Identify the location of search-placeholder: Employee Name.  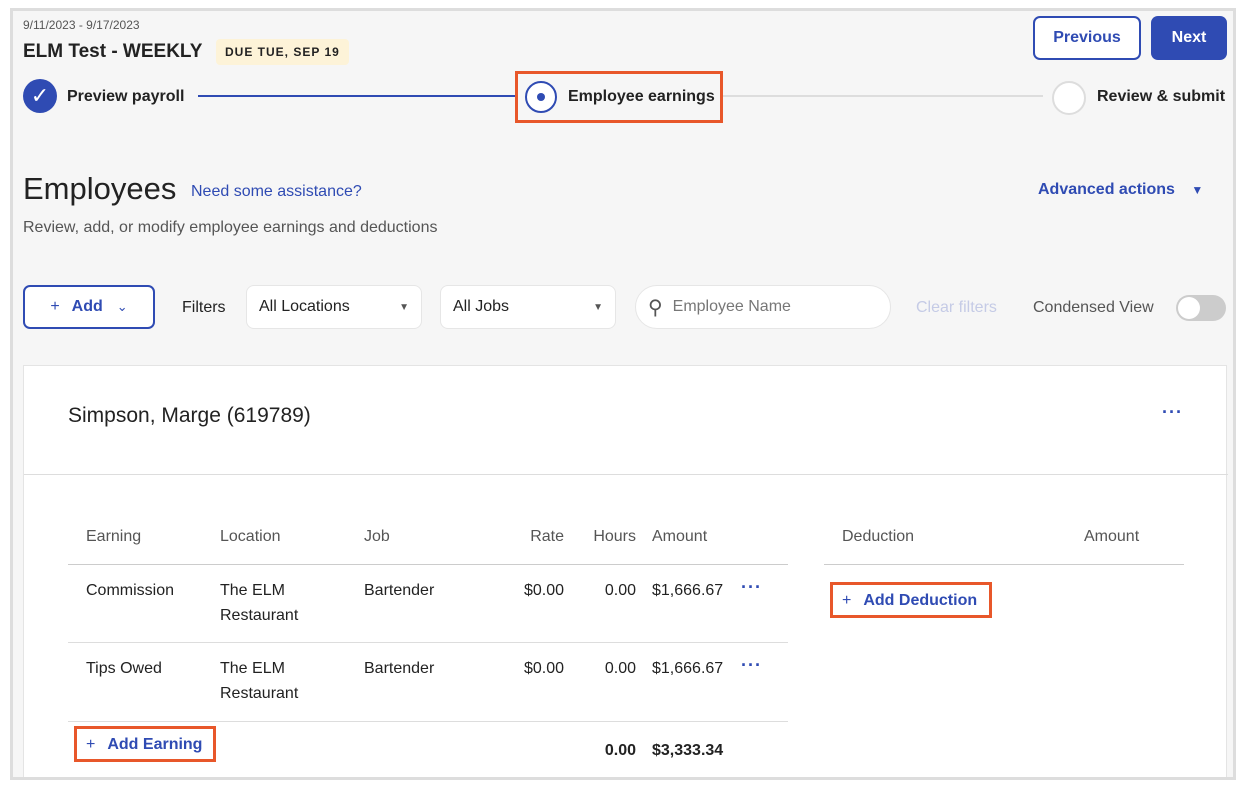
(731, 306).